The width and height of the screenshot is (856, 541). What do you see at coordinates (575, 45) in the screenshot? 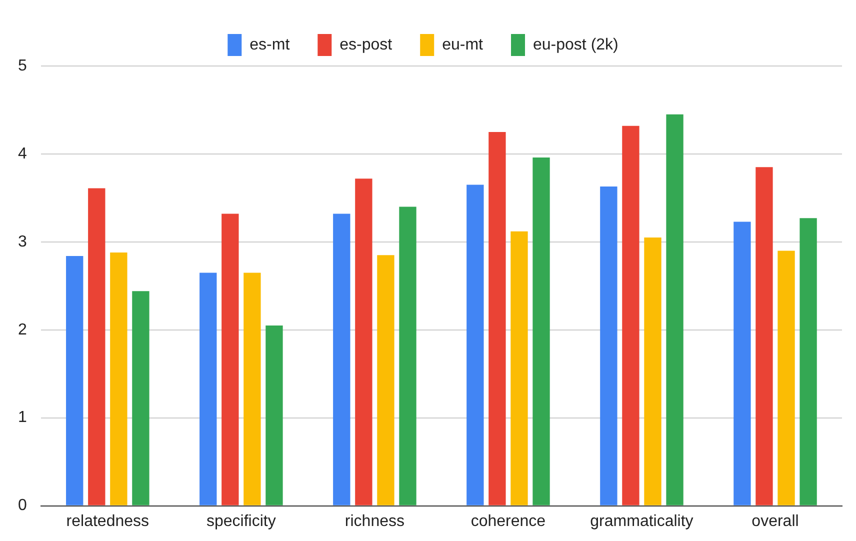
I see `legend-label: eu-post (2k)` at bounding box center [575, 45].